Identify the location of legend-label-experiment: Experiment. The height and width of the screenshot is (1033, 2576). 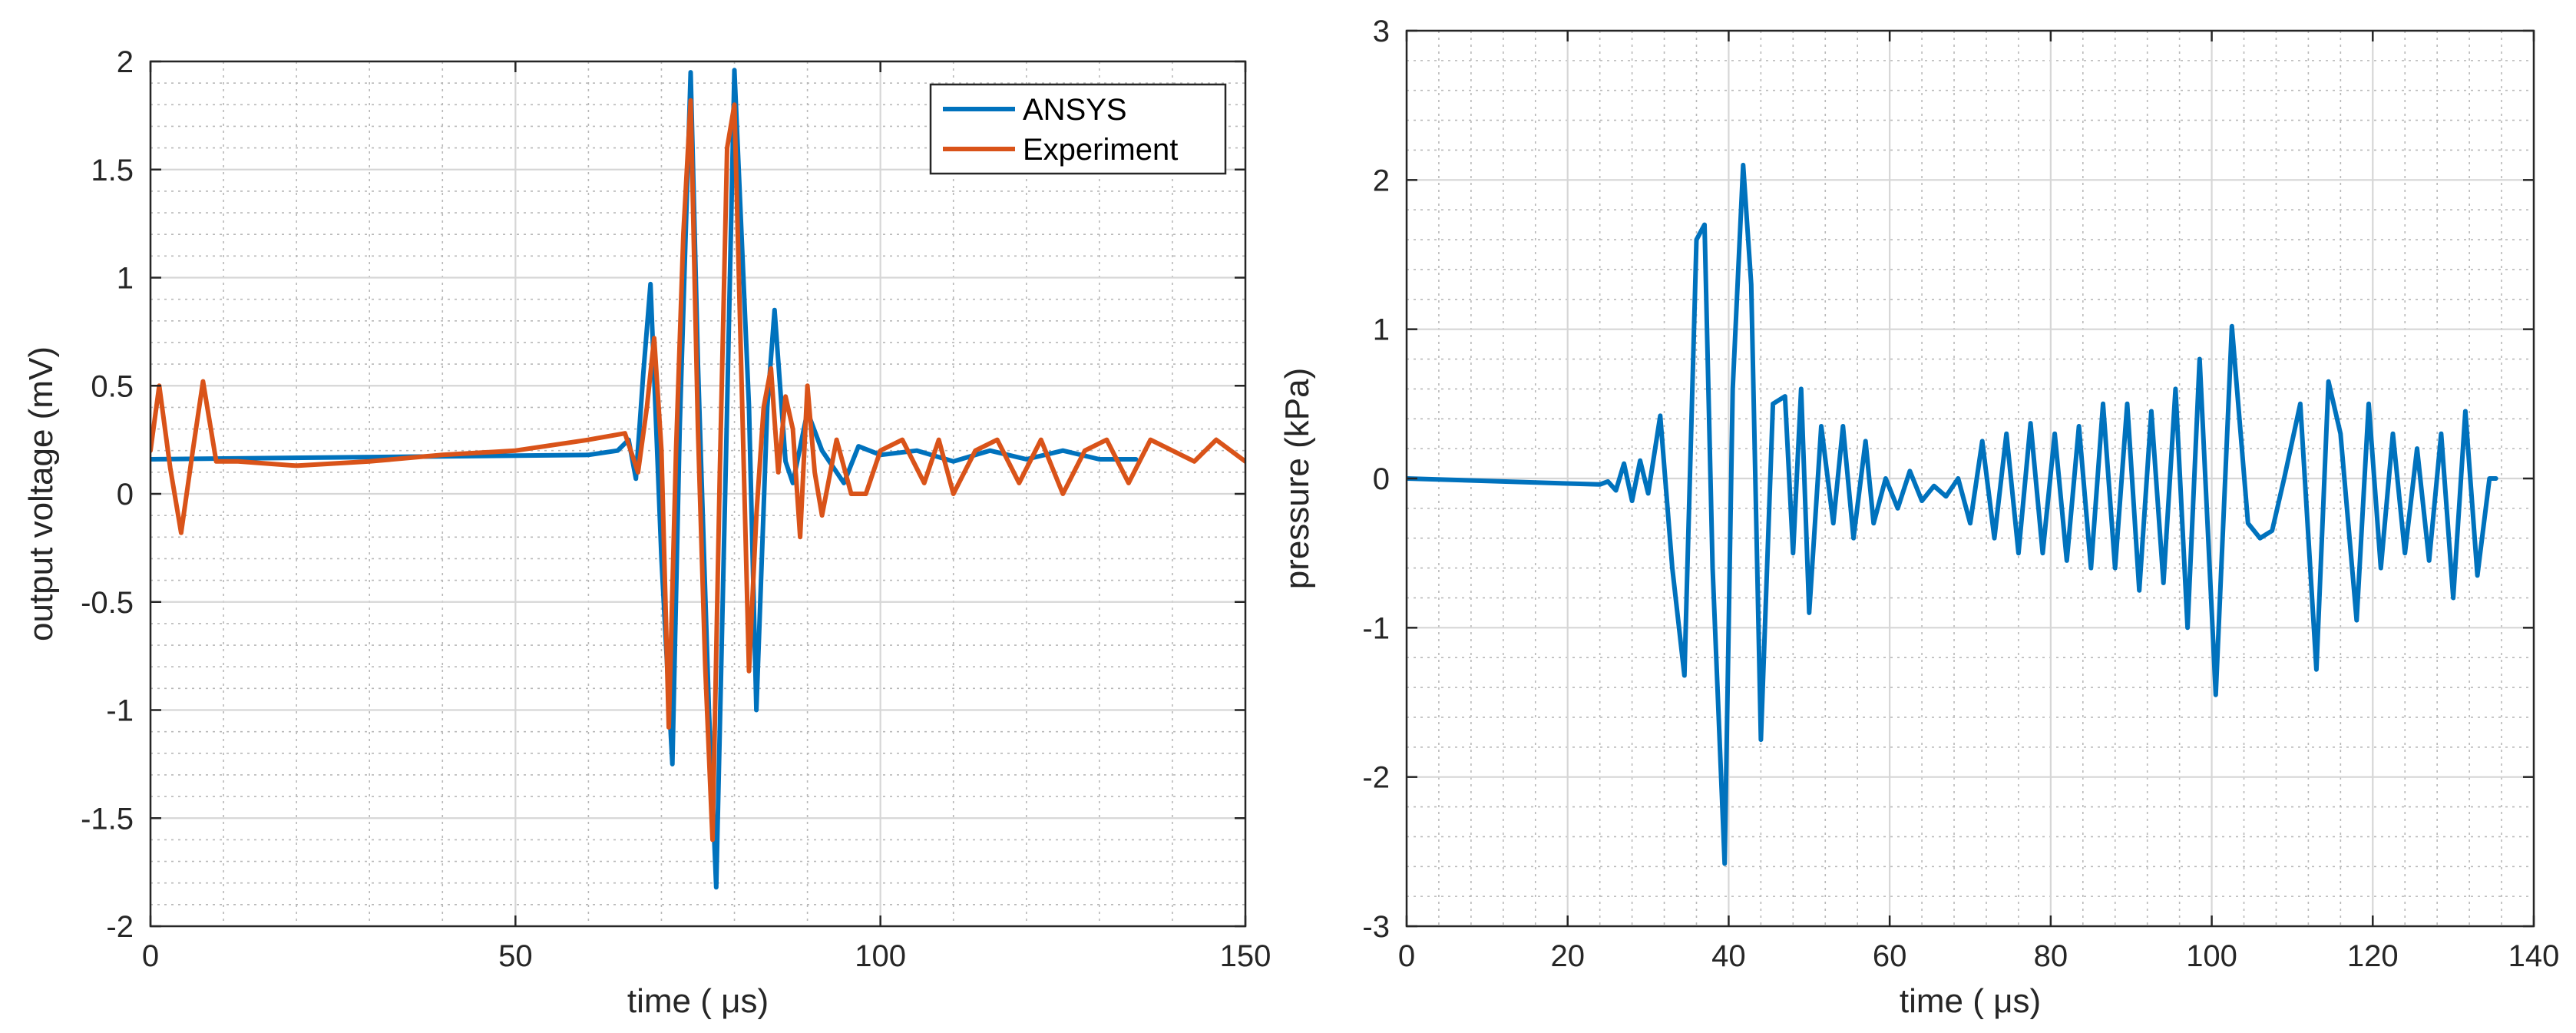
(1100, 150).